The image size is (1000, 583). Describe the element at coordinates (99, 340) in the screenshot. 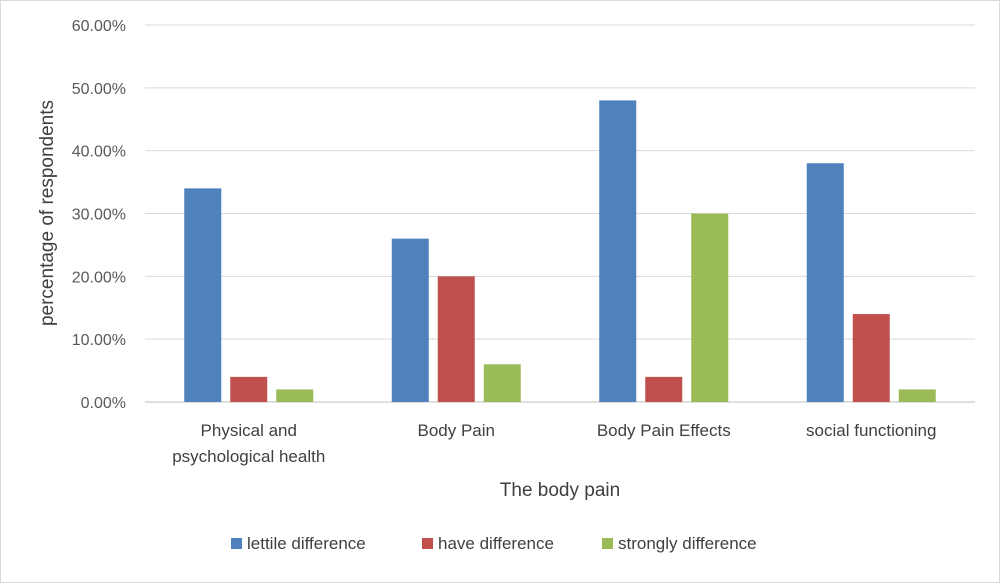

I see `y-tick-label: 10.00%` at that location.